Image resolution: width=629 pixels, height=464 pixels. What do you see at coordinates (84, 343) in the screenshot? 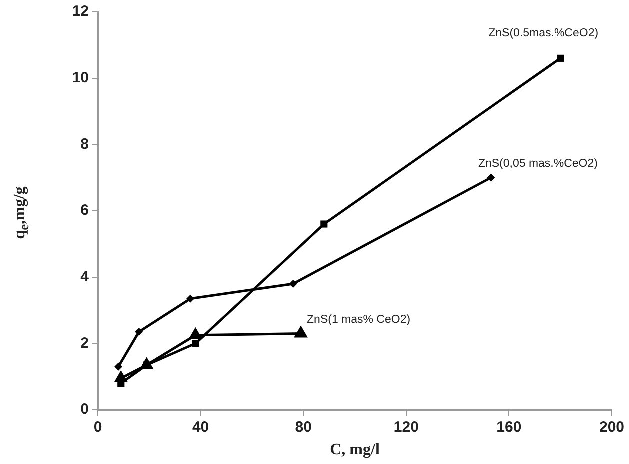
I see `y-tick-label: 2` at bounding box center [84, 343].